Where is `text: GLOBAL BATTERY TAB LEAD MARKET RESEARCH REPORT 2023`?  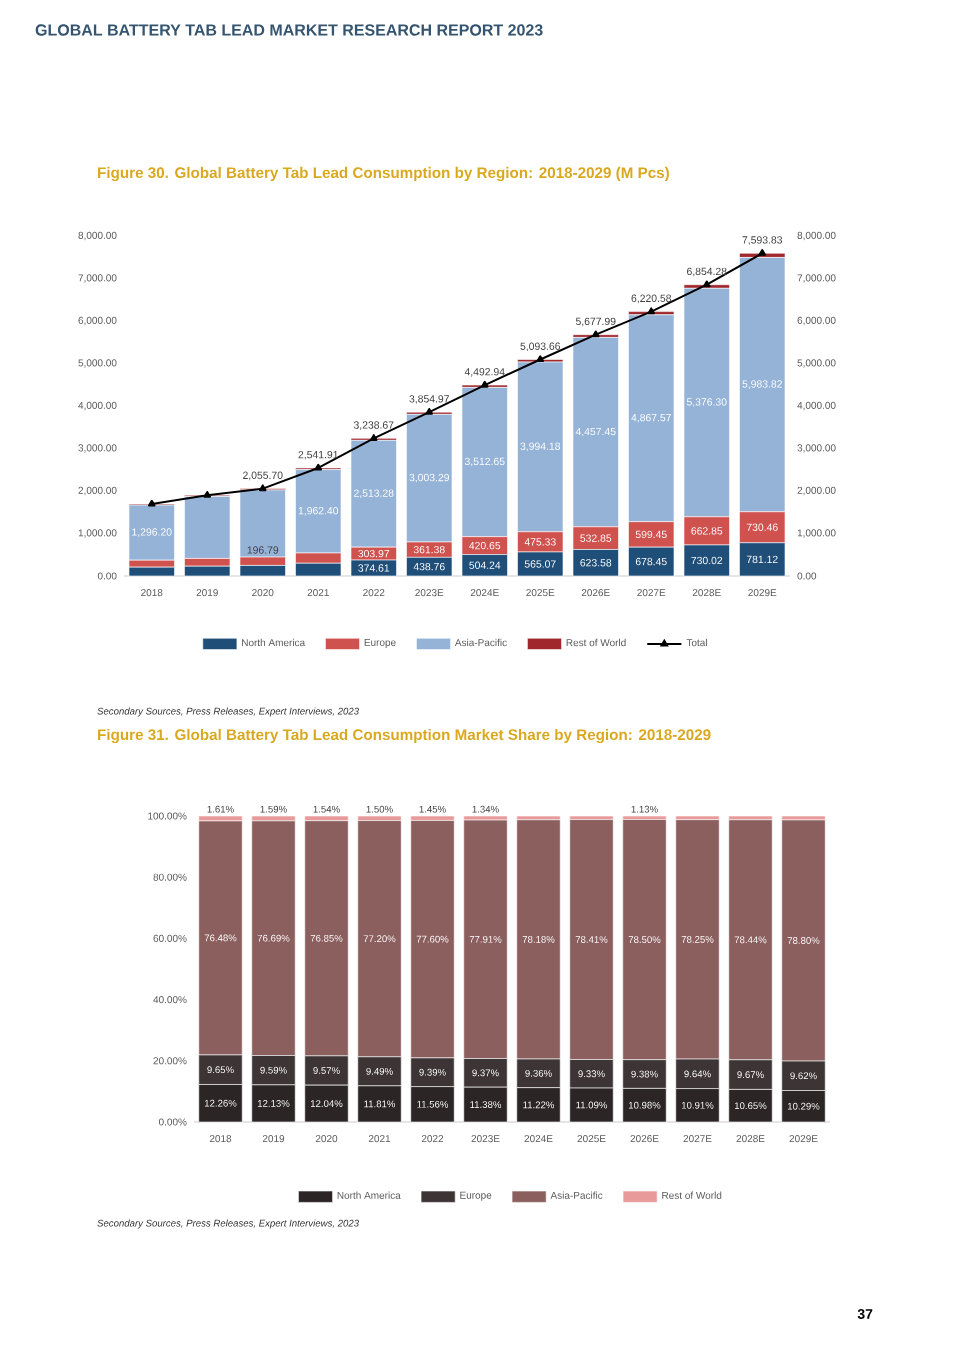
text: GLOBAL BATTERY TAB LEAD MARKET RESEARCH REPORT 2023 is located at coordinates (289, 30).